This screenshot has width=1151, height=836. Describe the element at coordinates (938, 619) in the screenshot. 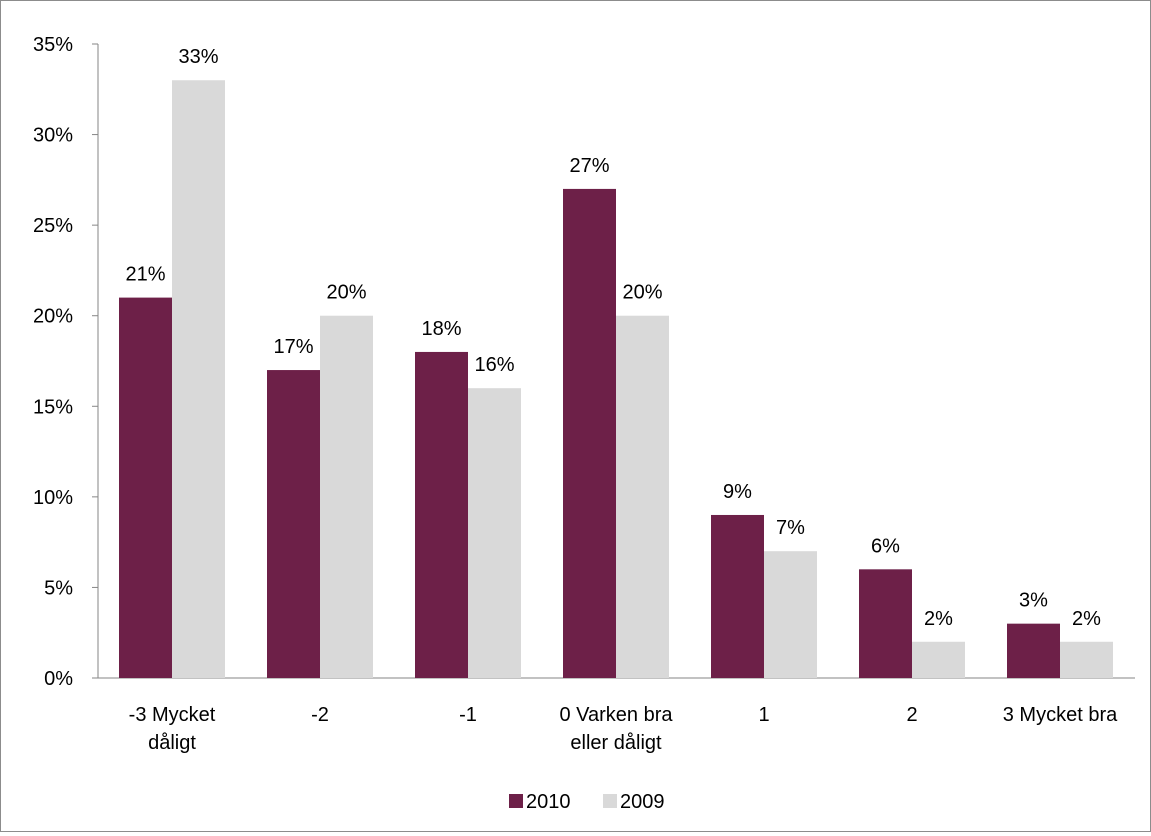

I see `data-label-2009-5: 2%` at that location.